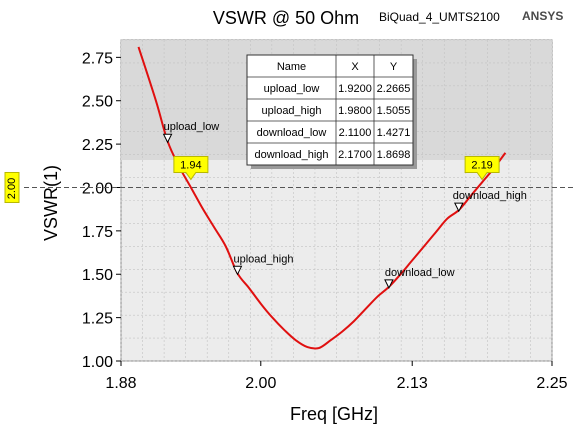 Image resolution: width=574 pixels, height=433 pixels. Describe the element at coordinates (97, 102) in the screenshot. I see `y-tick-label: 2.50` at that location.